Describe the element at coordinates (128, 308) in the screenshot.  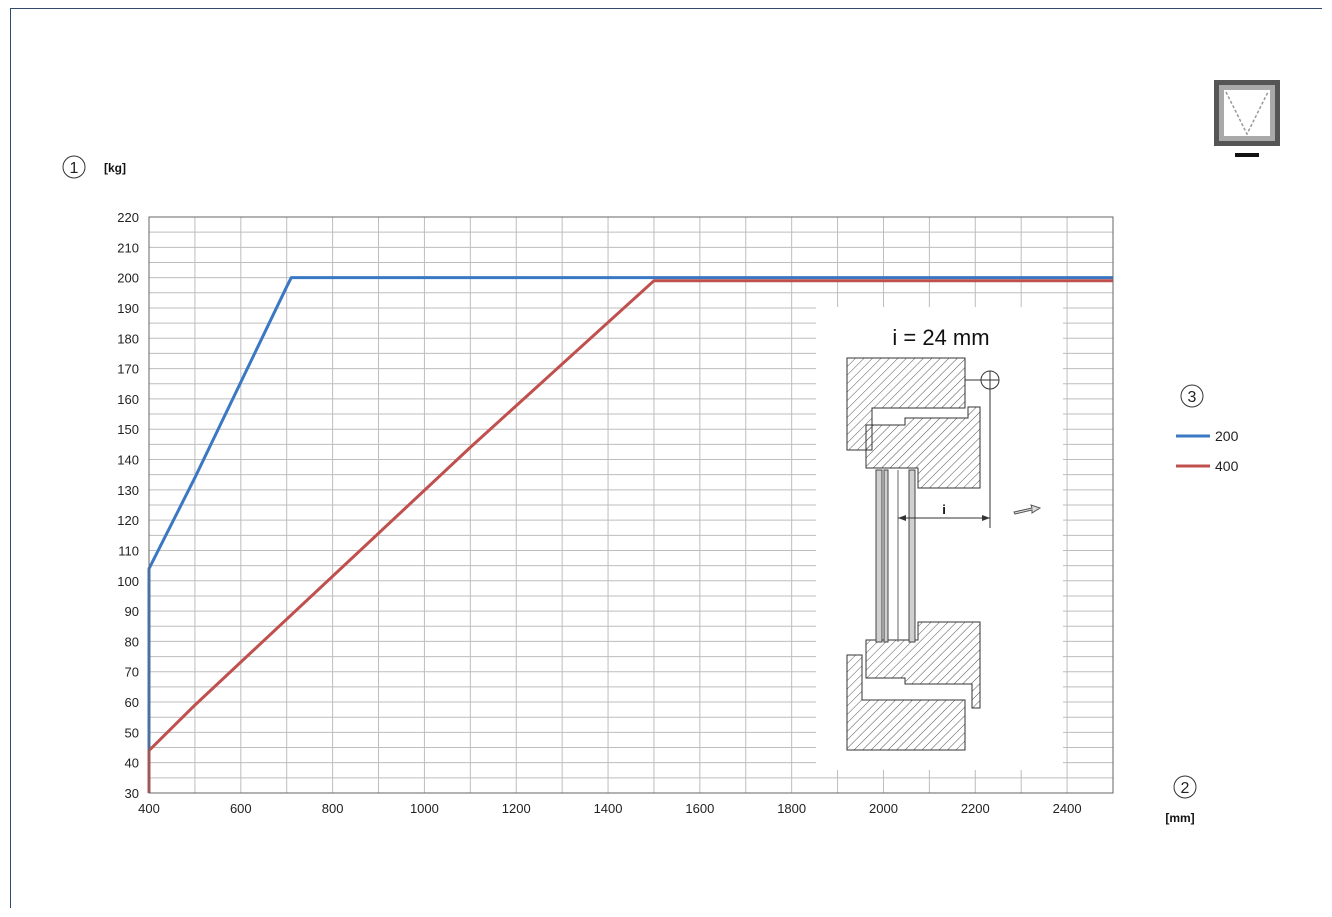
I see `y-tick-label: 190` at that location.